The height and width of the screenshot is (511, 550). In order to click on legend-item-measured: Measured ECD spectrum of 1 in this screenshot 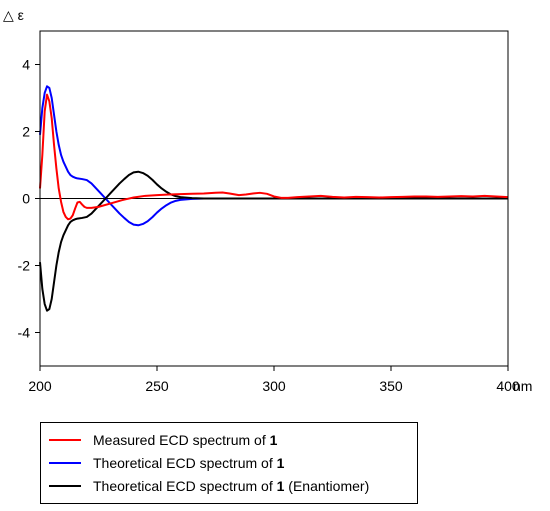, I will do `click(163, 440)`.